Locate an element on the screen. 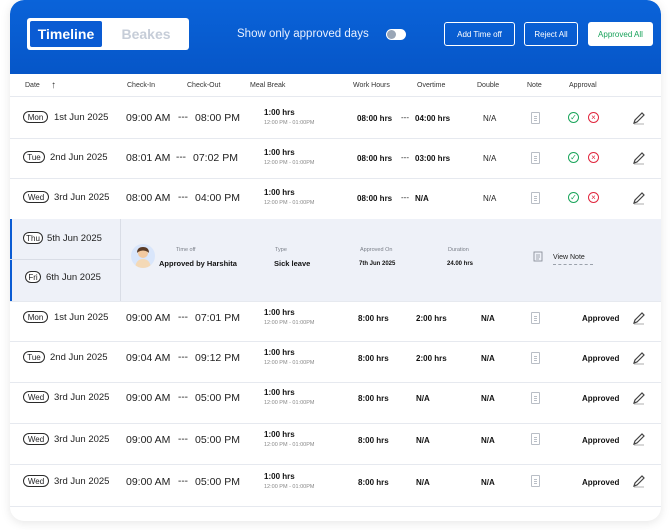  show-approved-toggle is located at coordinates (396, 34).